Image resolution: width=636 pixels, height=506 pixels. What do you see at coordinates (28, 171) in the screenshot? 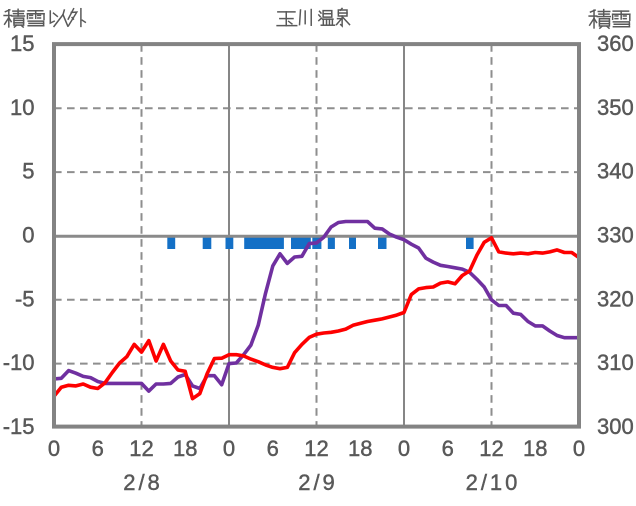
I see `svg-text: 5` at bounding box center [28, 171].